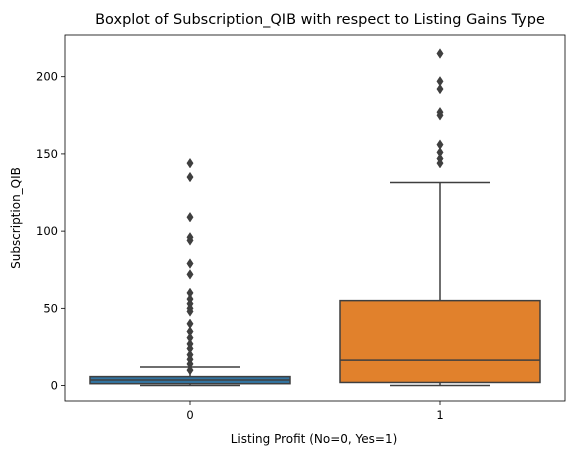 The width and height of the screenshot is (581, 455). Describe the element at coordinates (314, 439) in the screenshot. I see `x-axis-label: Listing Profit (No=0, Yes=1)` at that location.